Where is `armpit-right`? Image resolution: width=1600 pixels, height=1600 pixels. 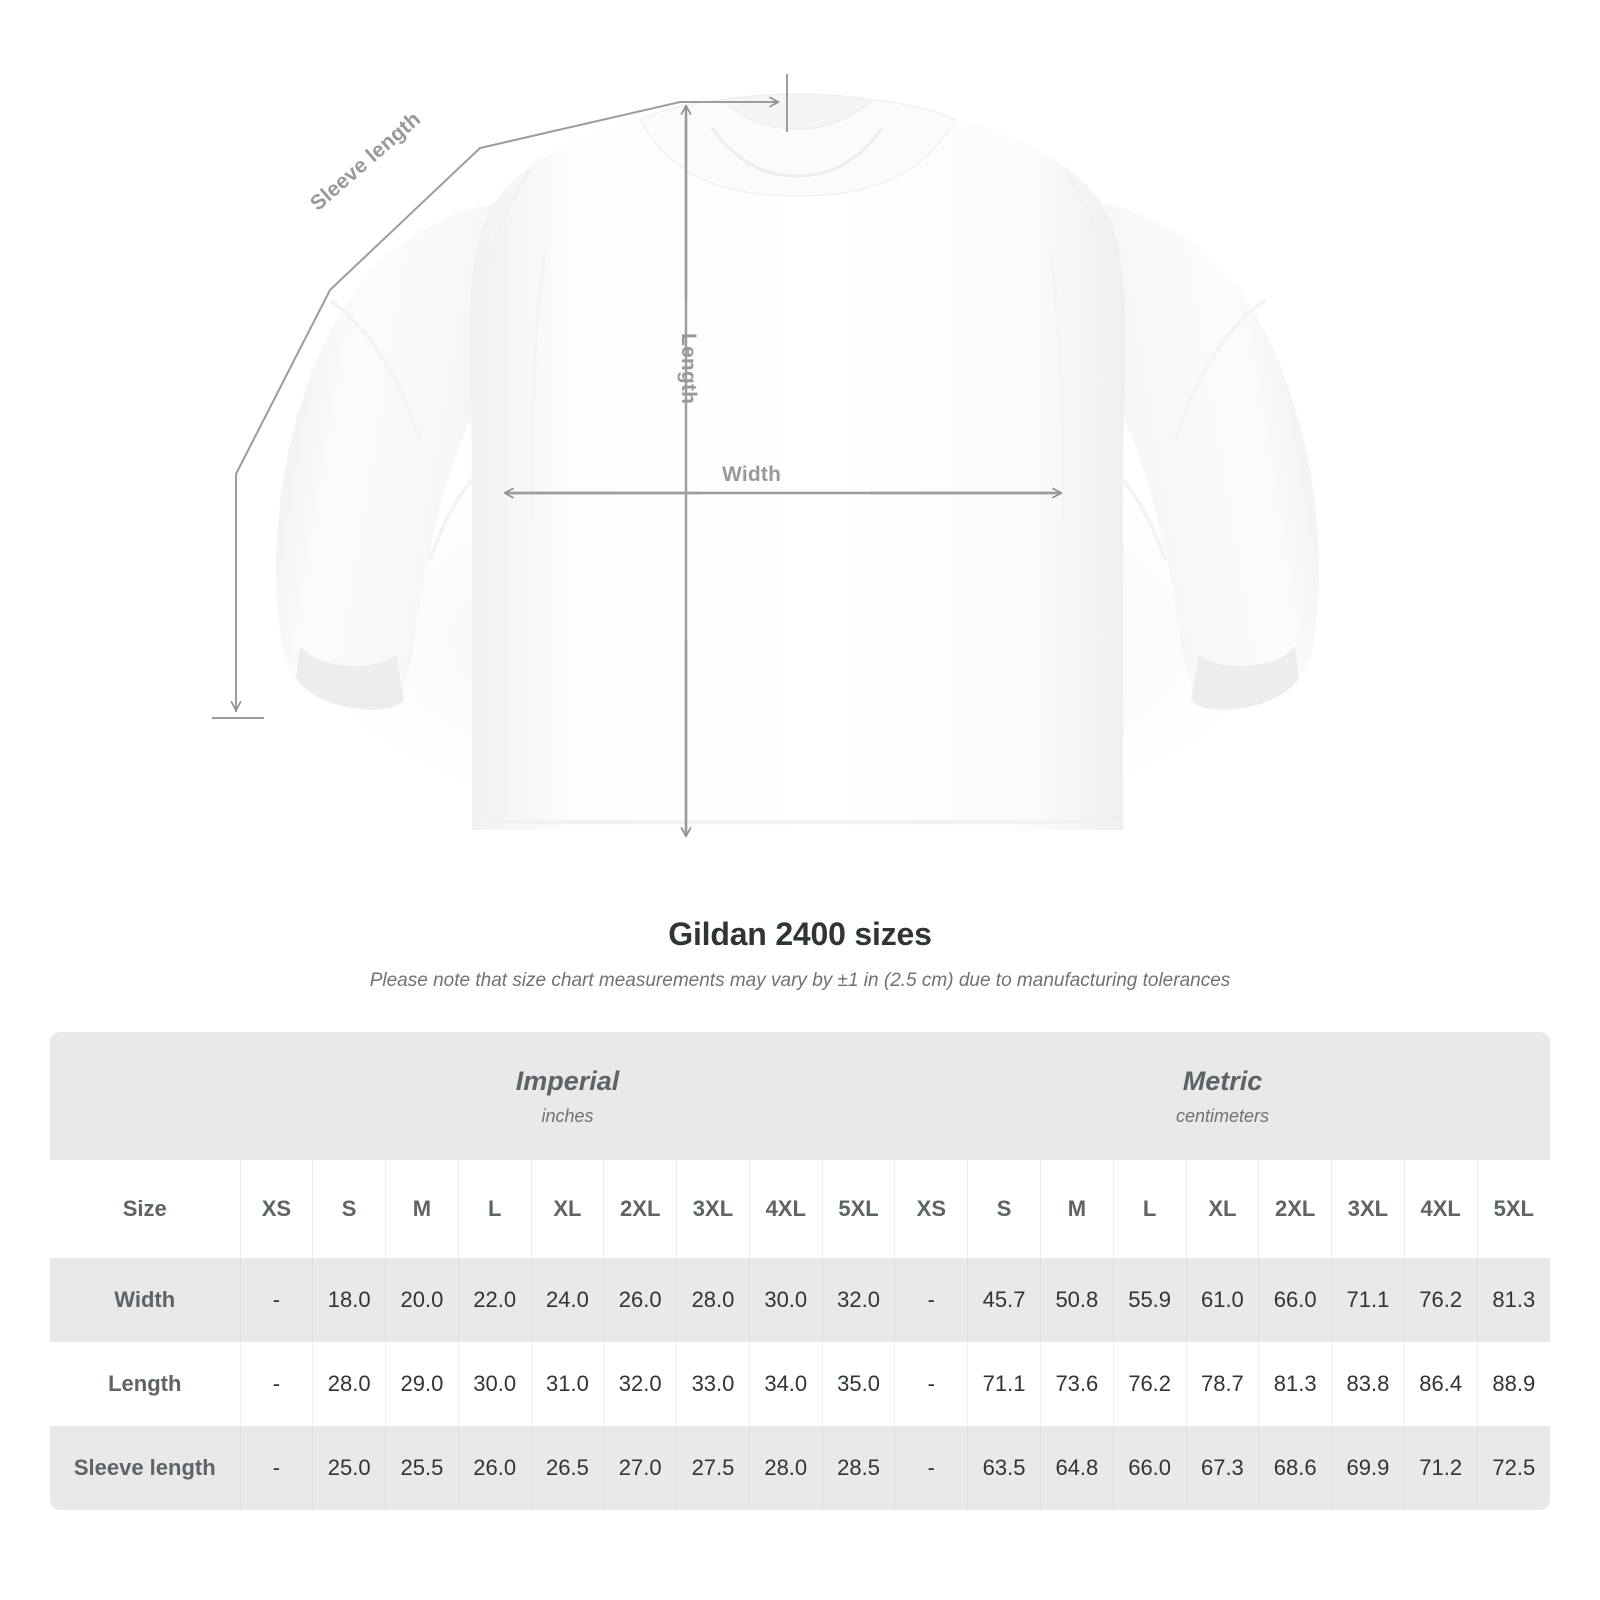 armpit-right is located at coordinates (1144, 519).